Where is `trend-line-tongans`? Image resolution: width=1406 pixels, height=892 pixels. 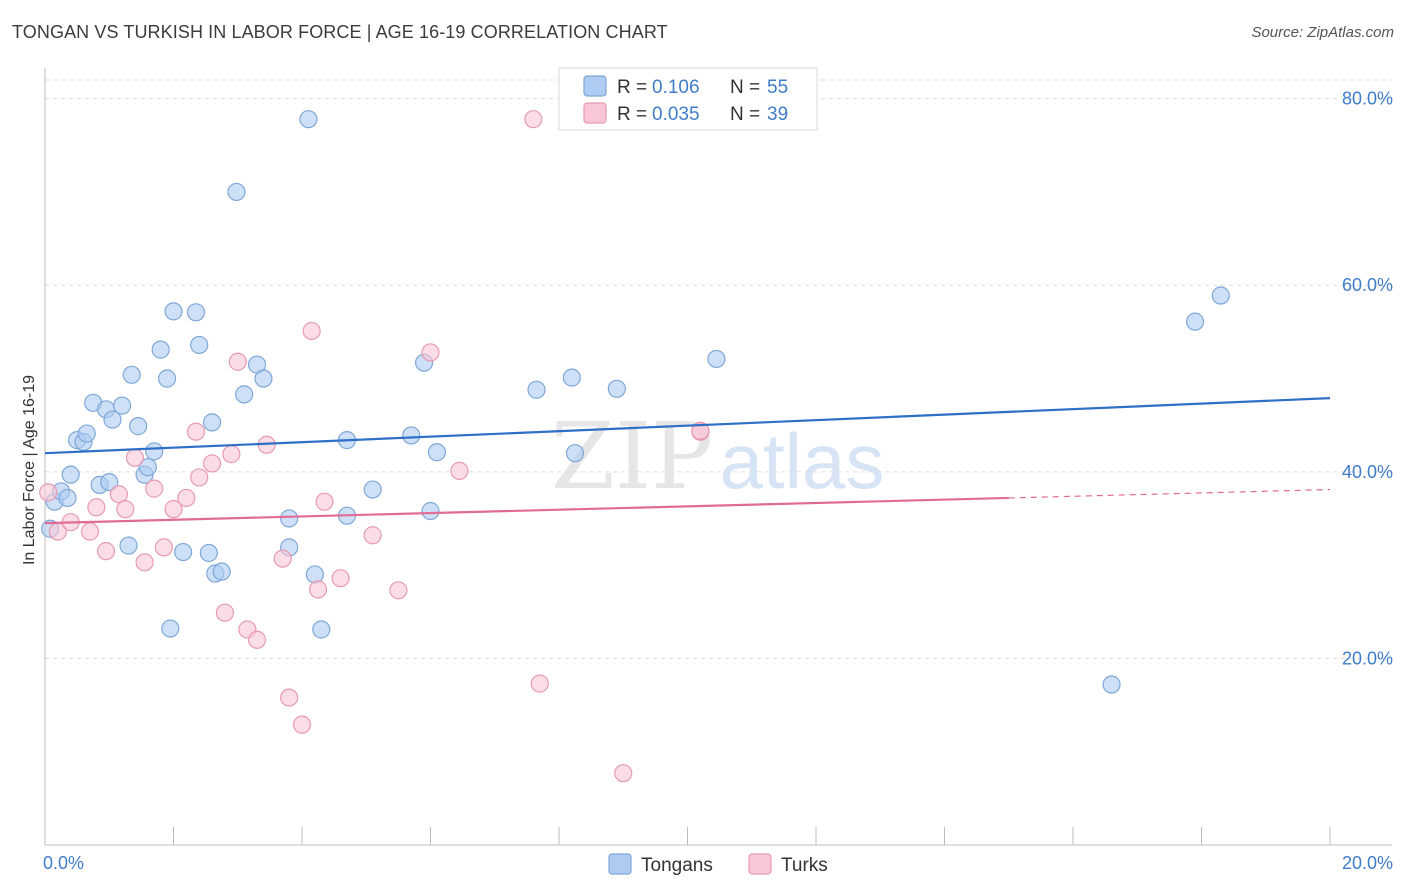
trend-line-tongans is located at coordinates (687, 426).